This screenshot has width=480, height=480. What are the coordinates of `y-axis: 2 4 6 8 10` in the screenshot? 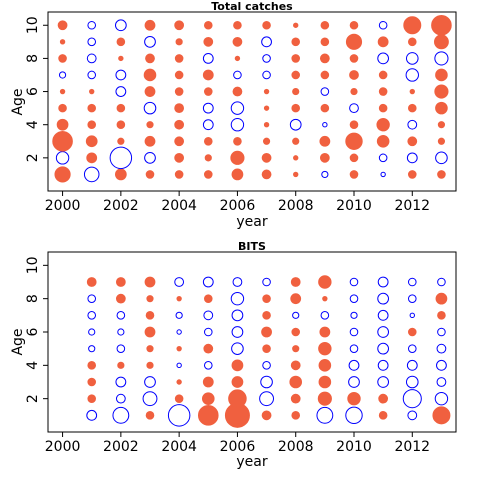 It's located at (36, 329).